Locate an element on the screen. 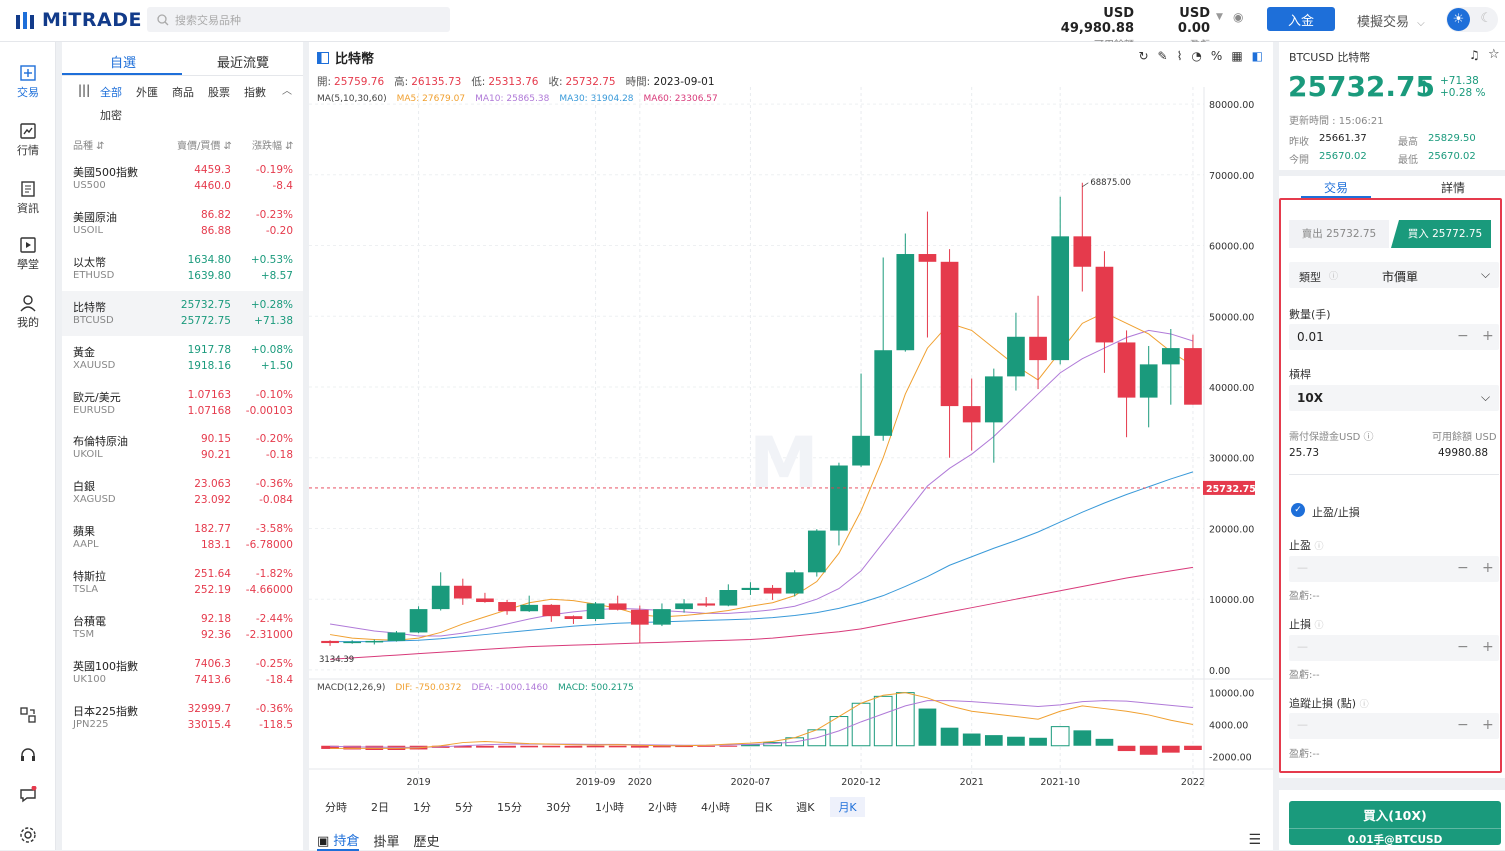 The image size is (1505, 851). timeframe-button: 1小時 is located at coordinates (609, 807).